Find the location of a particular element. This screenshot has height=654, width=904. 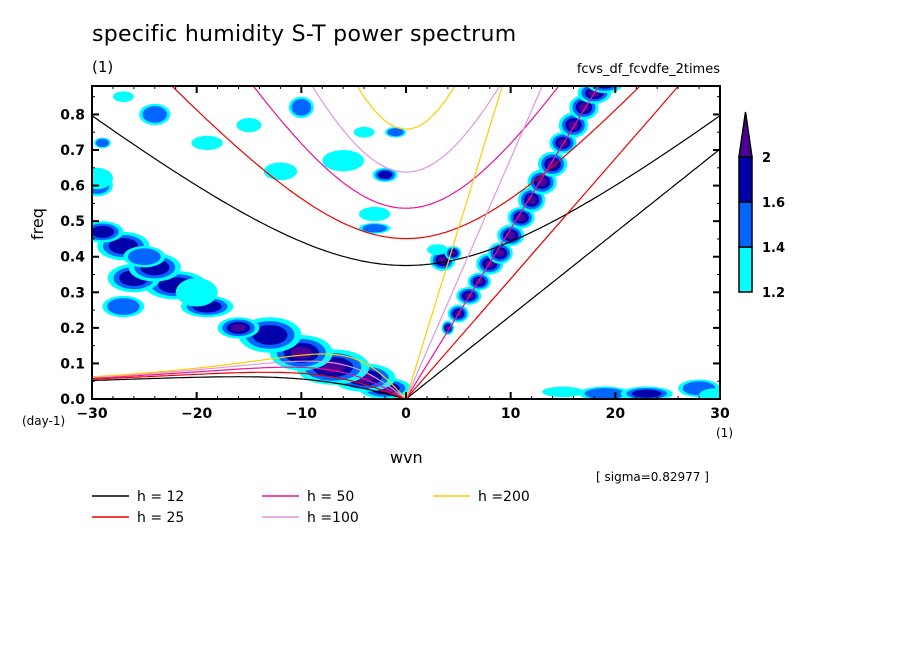

x-axis-label: wvn is located at coordinates (406, 457).